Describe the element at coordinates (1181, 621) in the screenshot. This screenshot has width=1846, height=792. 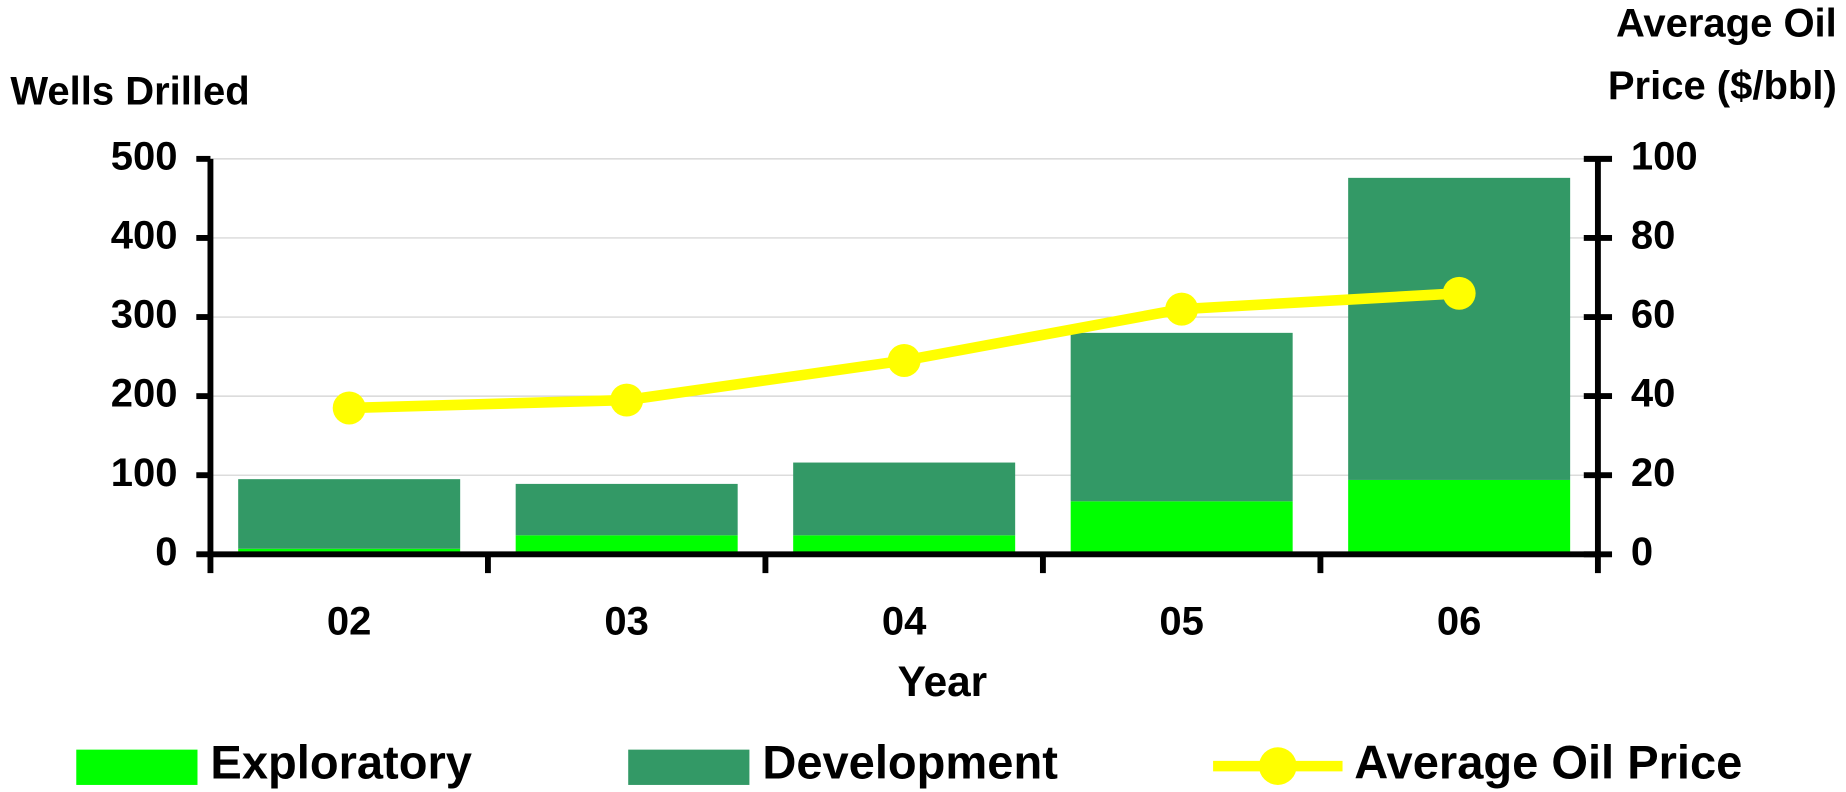
I see `x-tick-label: 05` at that location.